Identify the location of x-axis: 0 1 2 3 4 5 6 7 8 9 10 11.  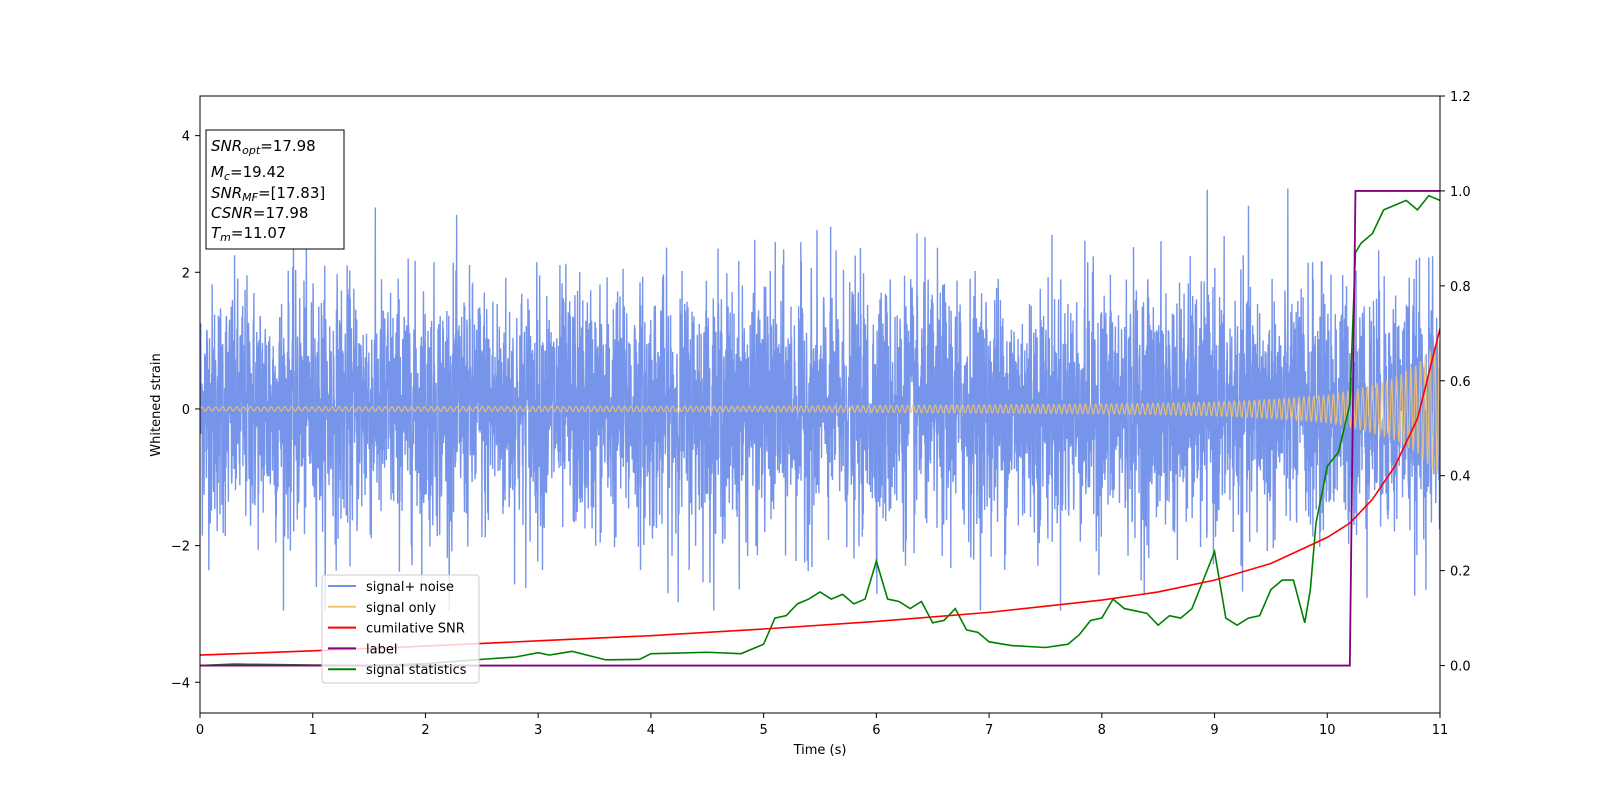
(822, 725).